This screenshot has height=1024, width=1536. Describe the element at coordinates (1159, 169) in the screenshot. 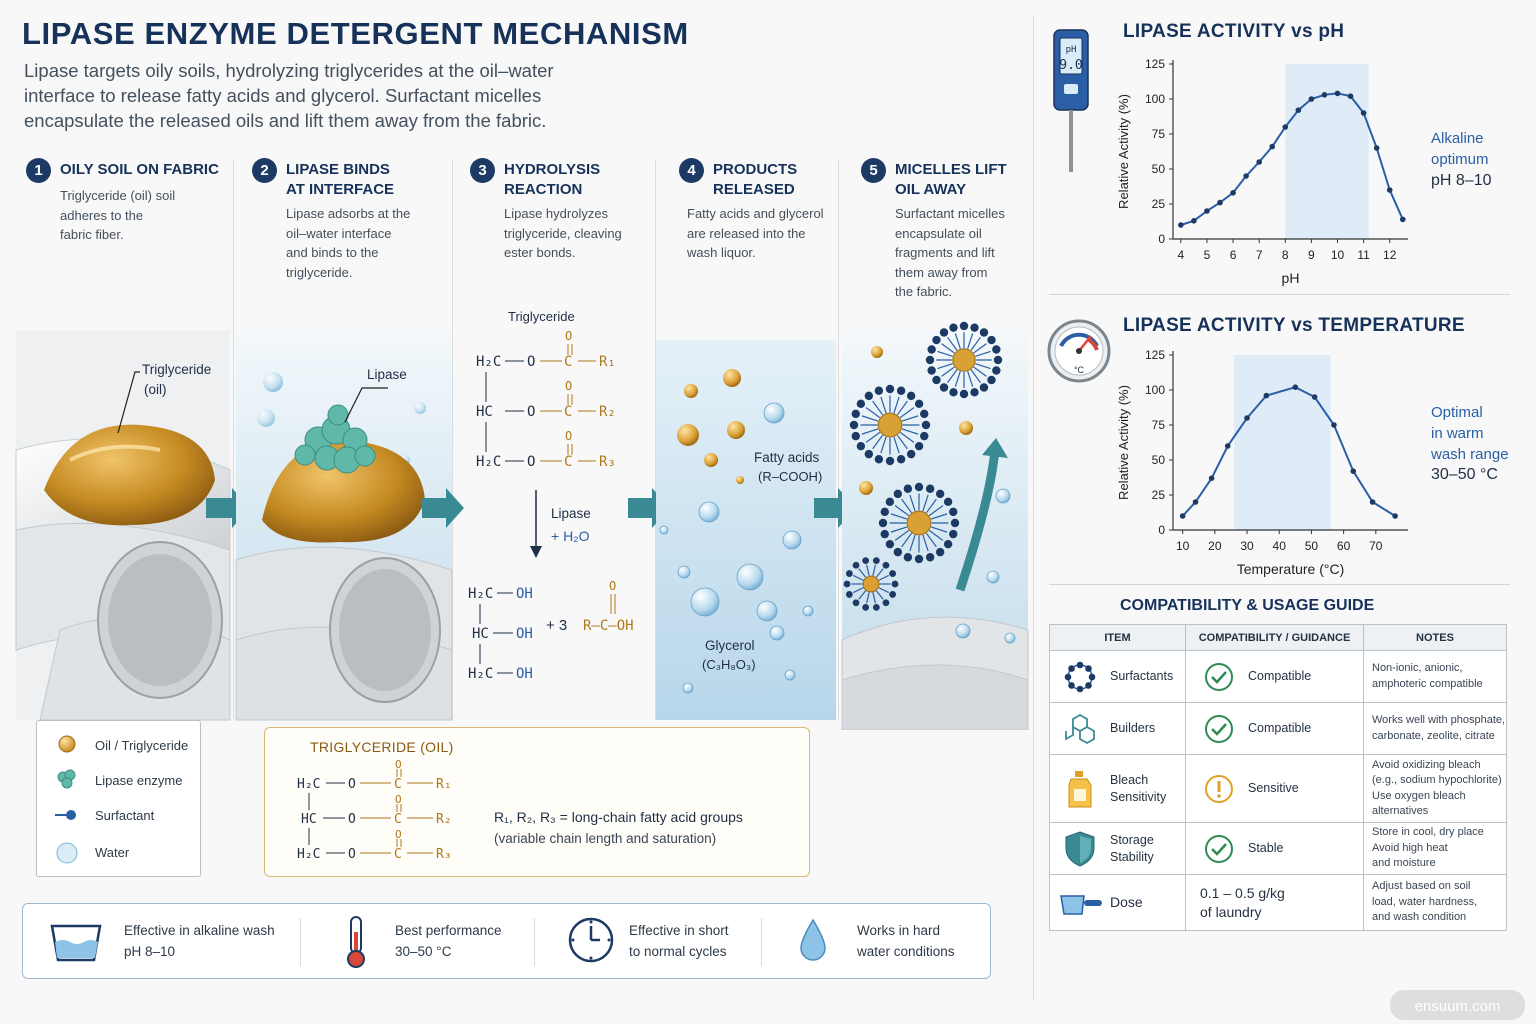

I see `y-tick-label: 50` at that location.